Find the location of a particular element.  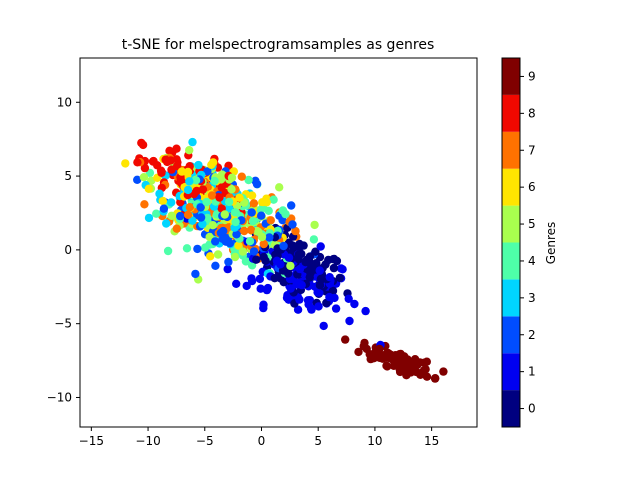

colorbar-tick-label: 1 is located at coordinates (532, 372).